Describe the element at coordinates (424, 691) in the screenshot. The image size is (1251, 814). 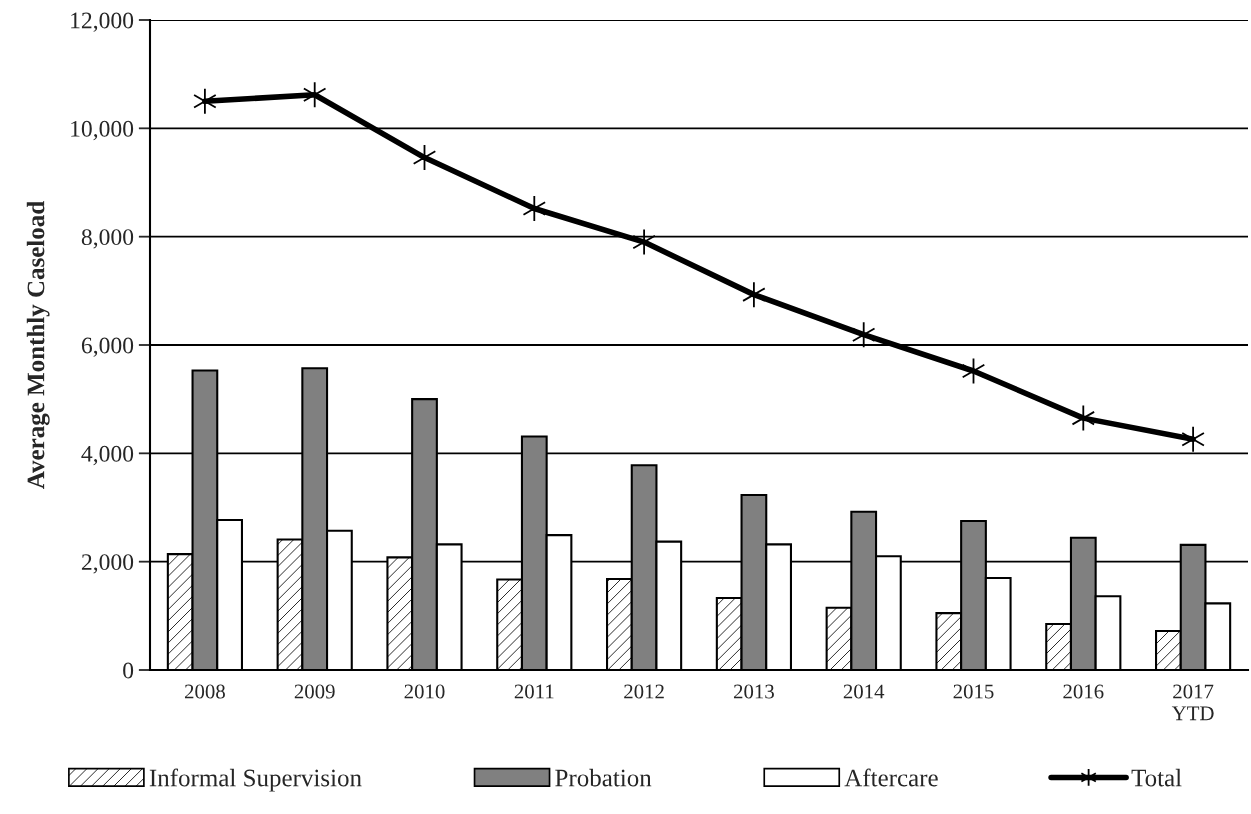
I see `x-tick-label: 2010` at that location.